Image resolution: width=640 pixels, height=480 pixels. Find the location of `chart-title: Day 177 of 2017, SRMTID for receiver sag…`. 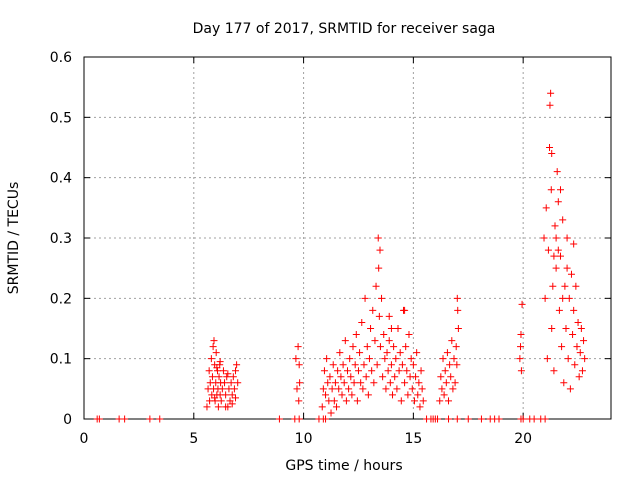

chart-title: Day 177 of 2017, SRMTID for receiver sag… is located at coordinates (344, 29).